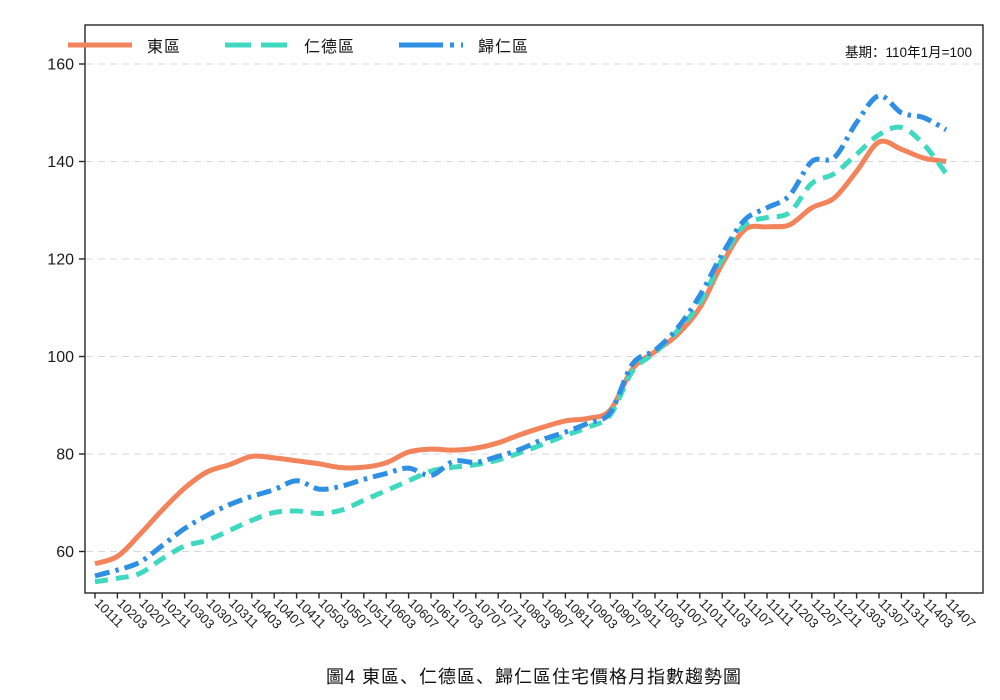 The height and width of the screenshot is (700, 1000). What do you see at coordinates (908, 52) in the screenshot?
I see `base-period-note: 基期：110年1月=100` at bounding box center [908, 52].